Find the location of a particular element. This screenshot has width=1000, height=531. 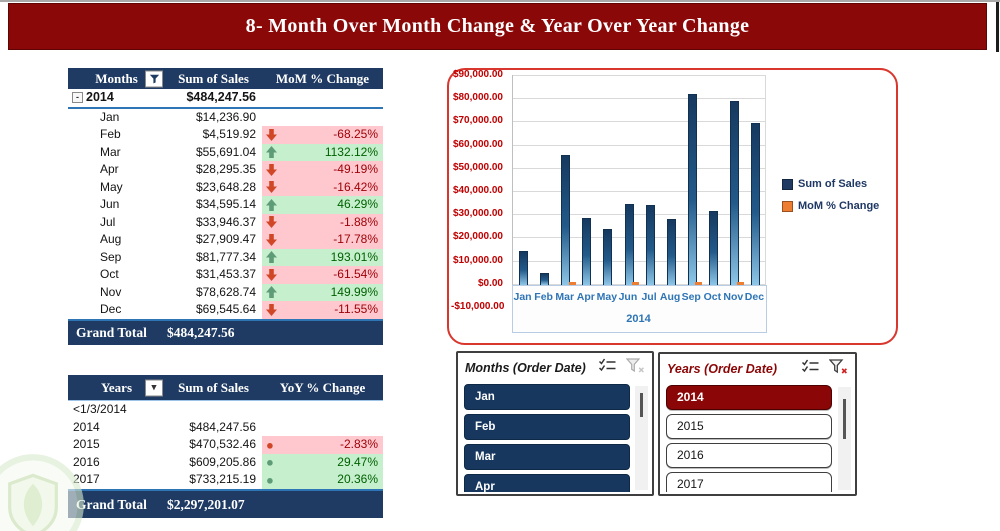

year-label: <1/3/2014 is located at coordinates (100, 409).